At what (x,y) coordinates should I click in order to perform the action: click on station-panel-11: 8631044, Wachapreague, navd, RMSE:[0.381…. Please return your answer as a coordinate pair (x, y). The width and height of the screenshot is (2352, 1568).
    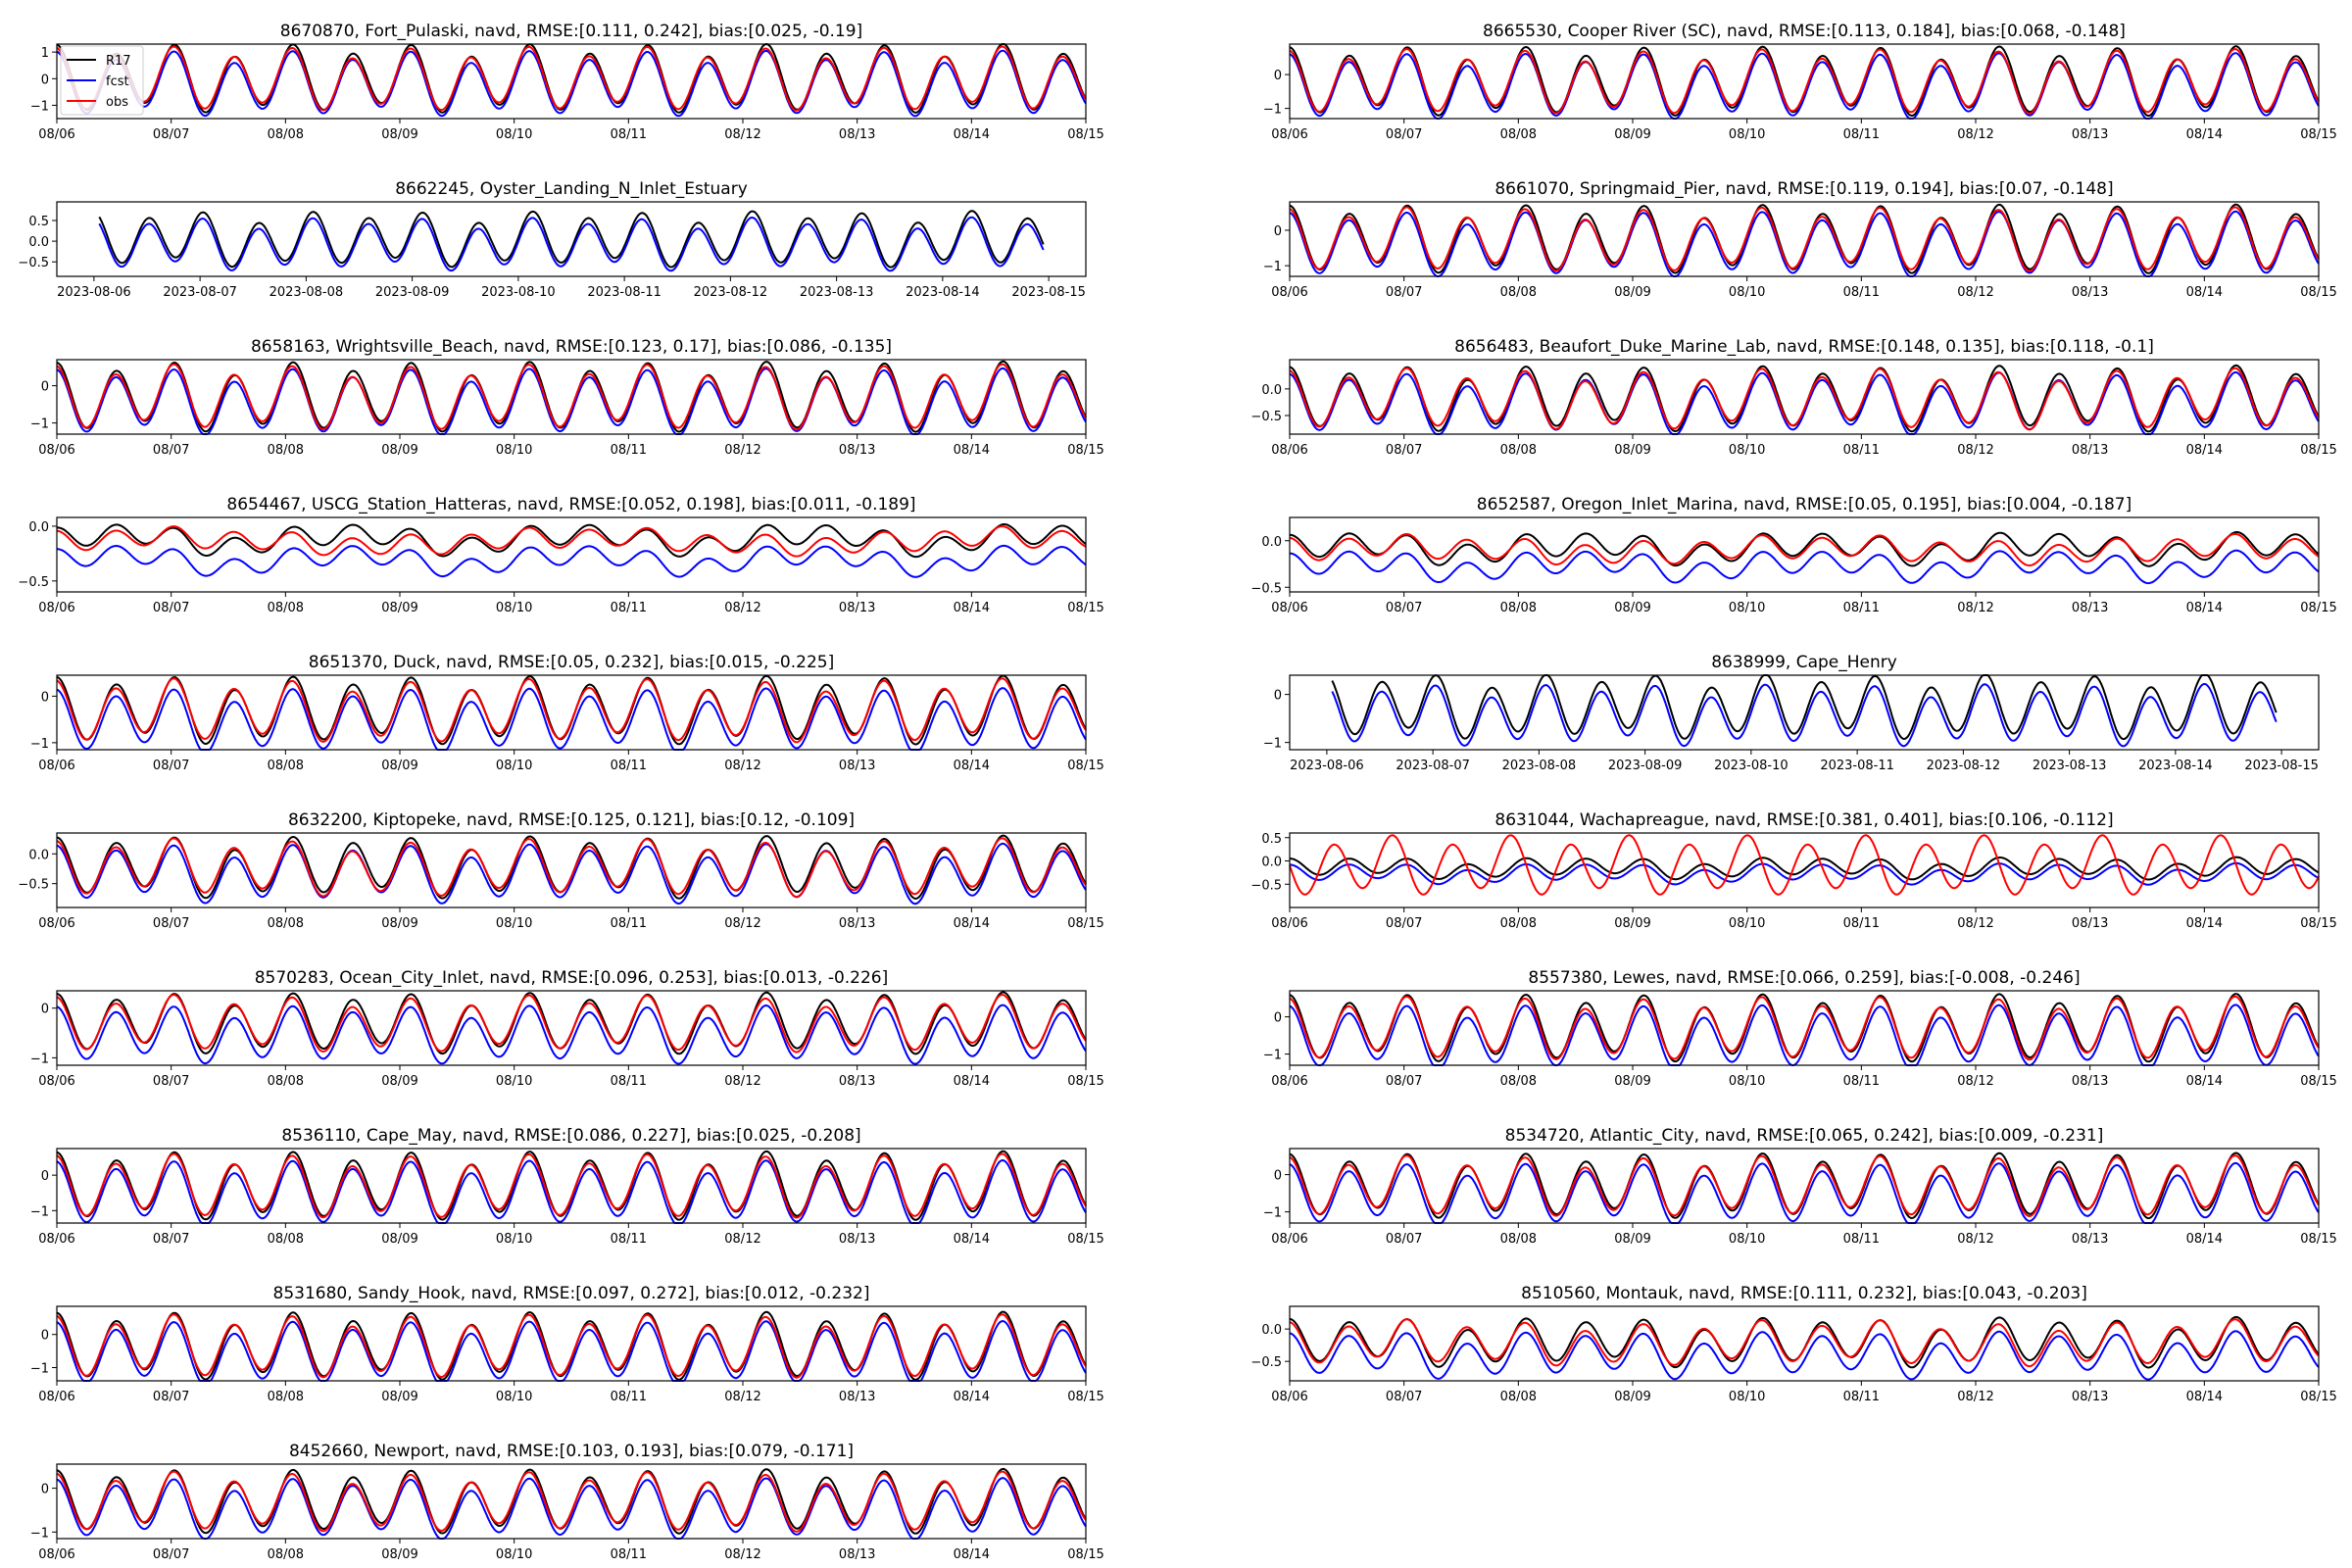
    Looking at the image, I should click on (1793, 870).